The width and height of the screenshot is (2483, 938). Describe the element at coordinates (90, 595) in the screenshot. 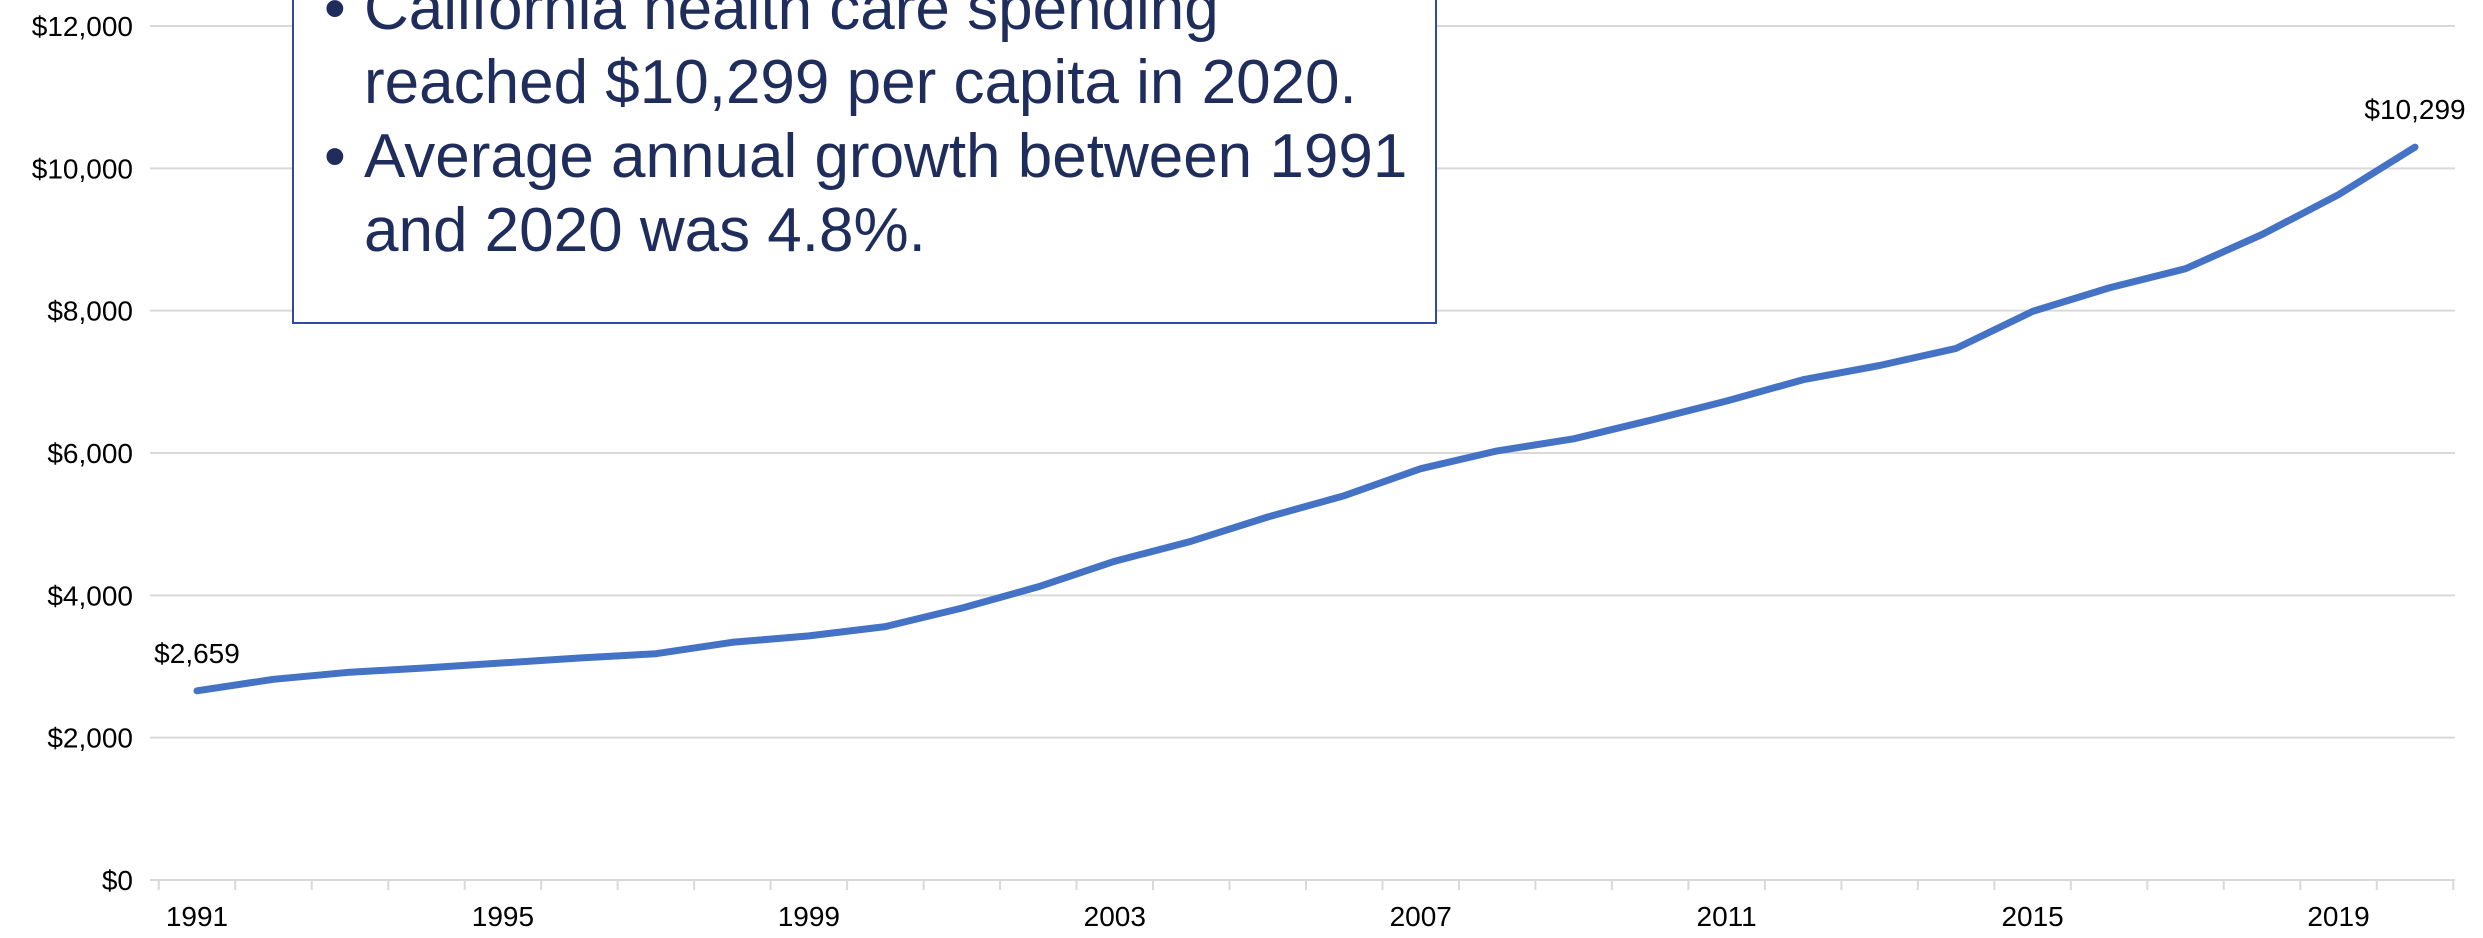

I see `y-tick-label: $4,000` at that location.